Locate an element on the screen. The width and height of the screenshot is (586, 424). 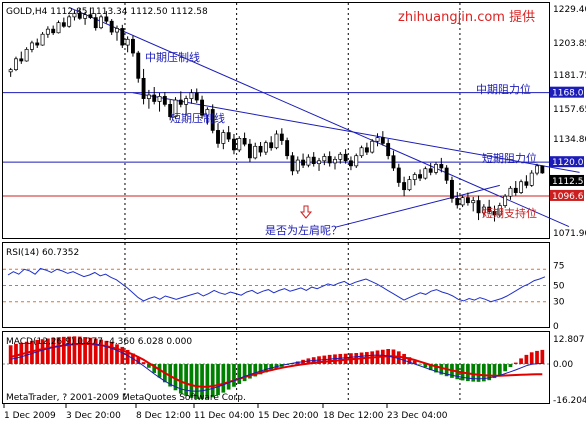
rsi-tick-label: 0 is located at coordinates (556, 327).